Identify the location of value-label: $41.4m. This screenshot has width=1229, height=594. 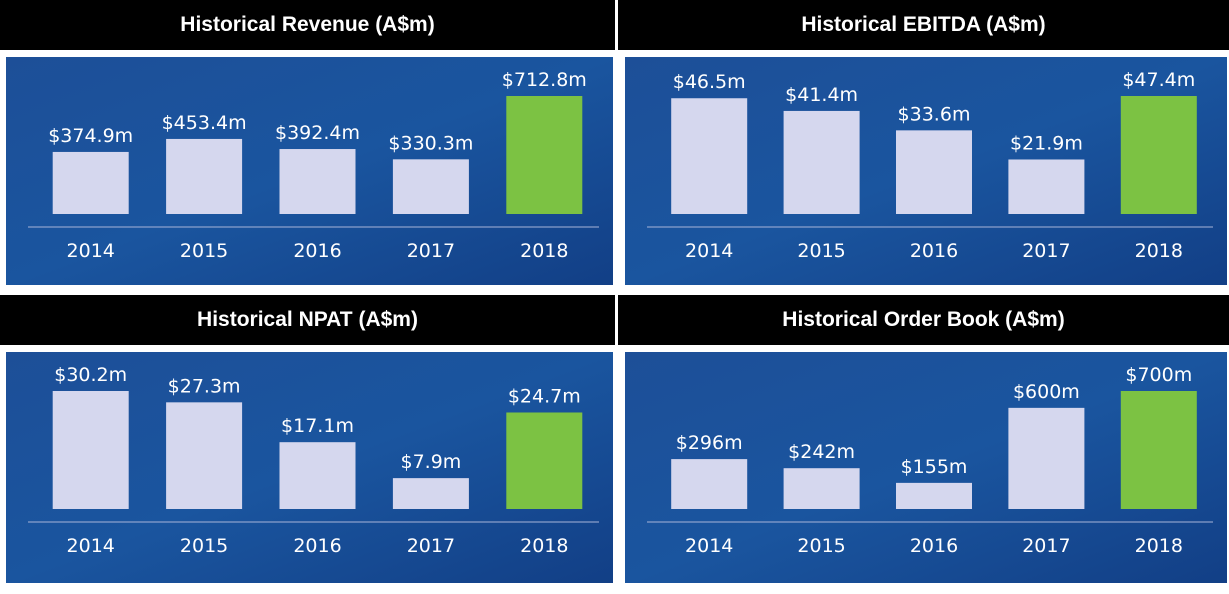
(821, 95).